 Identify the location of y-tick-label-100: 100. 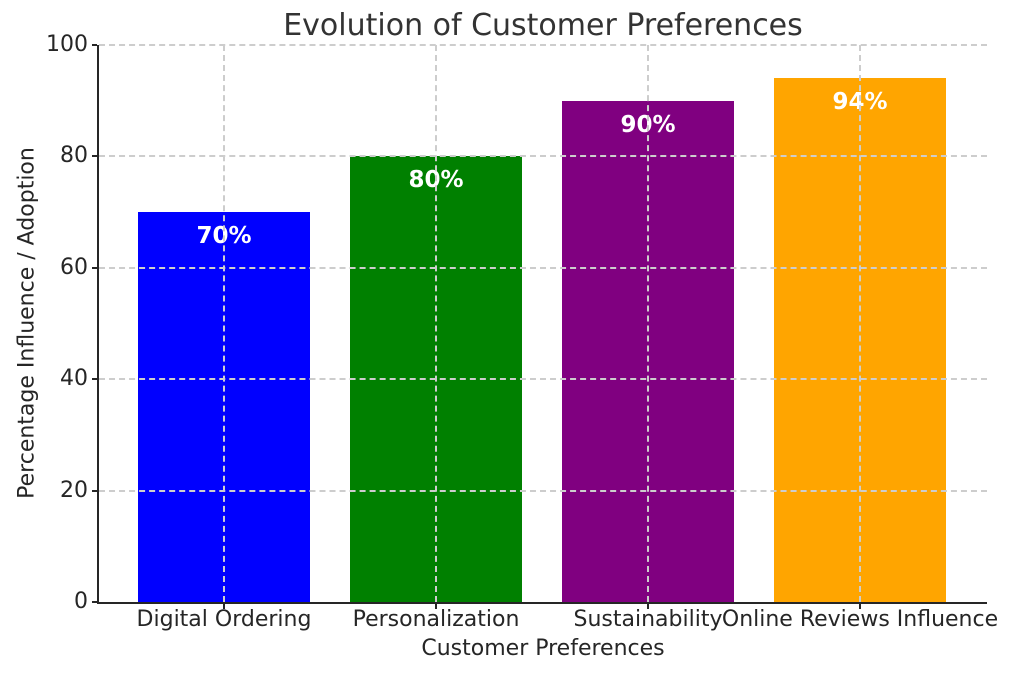
(67, 44).